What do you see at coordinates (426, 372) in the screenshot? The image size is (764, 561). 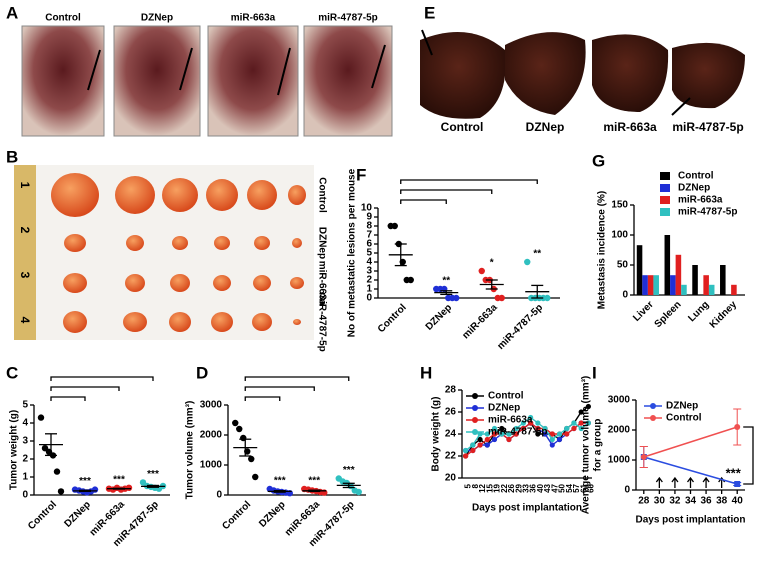 I see `panel-label: H` at bounding box center [426, 372].